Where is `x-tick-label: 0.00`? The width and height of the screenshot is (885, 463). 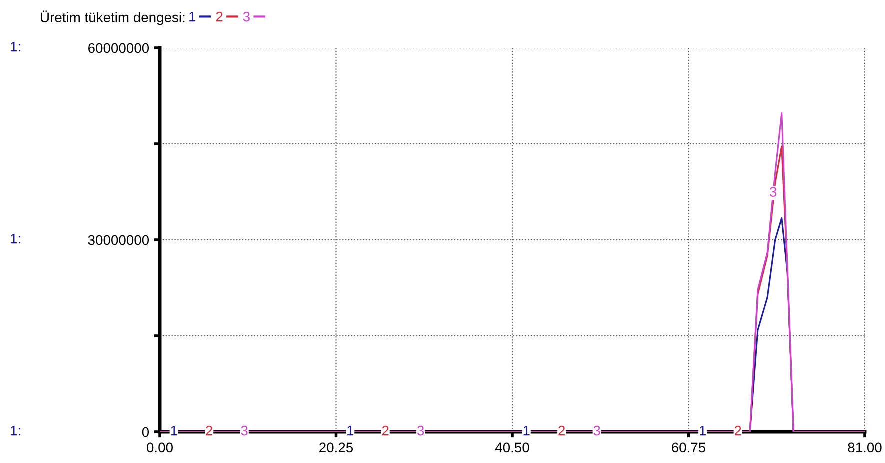
x-tick-label: 0.00 is located at coordinates (160, 447).